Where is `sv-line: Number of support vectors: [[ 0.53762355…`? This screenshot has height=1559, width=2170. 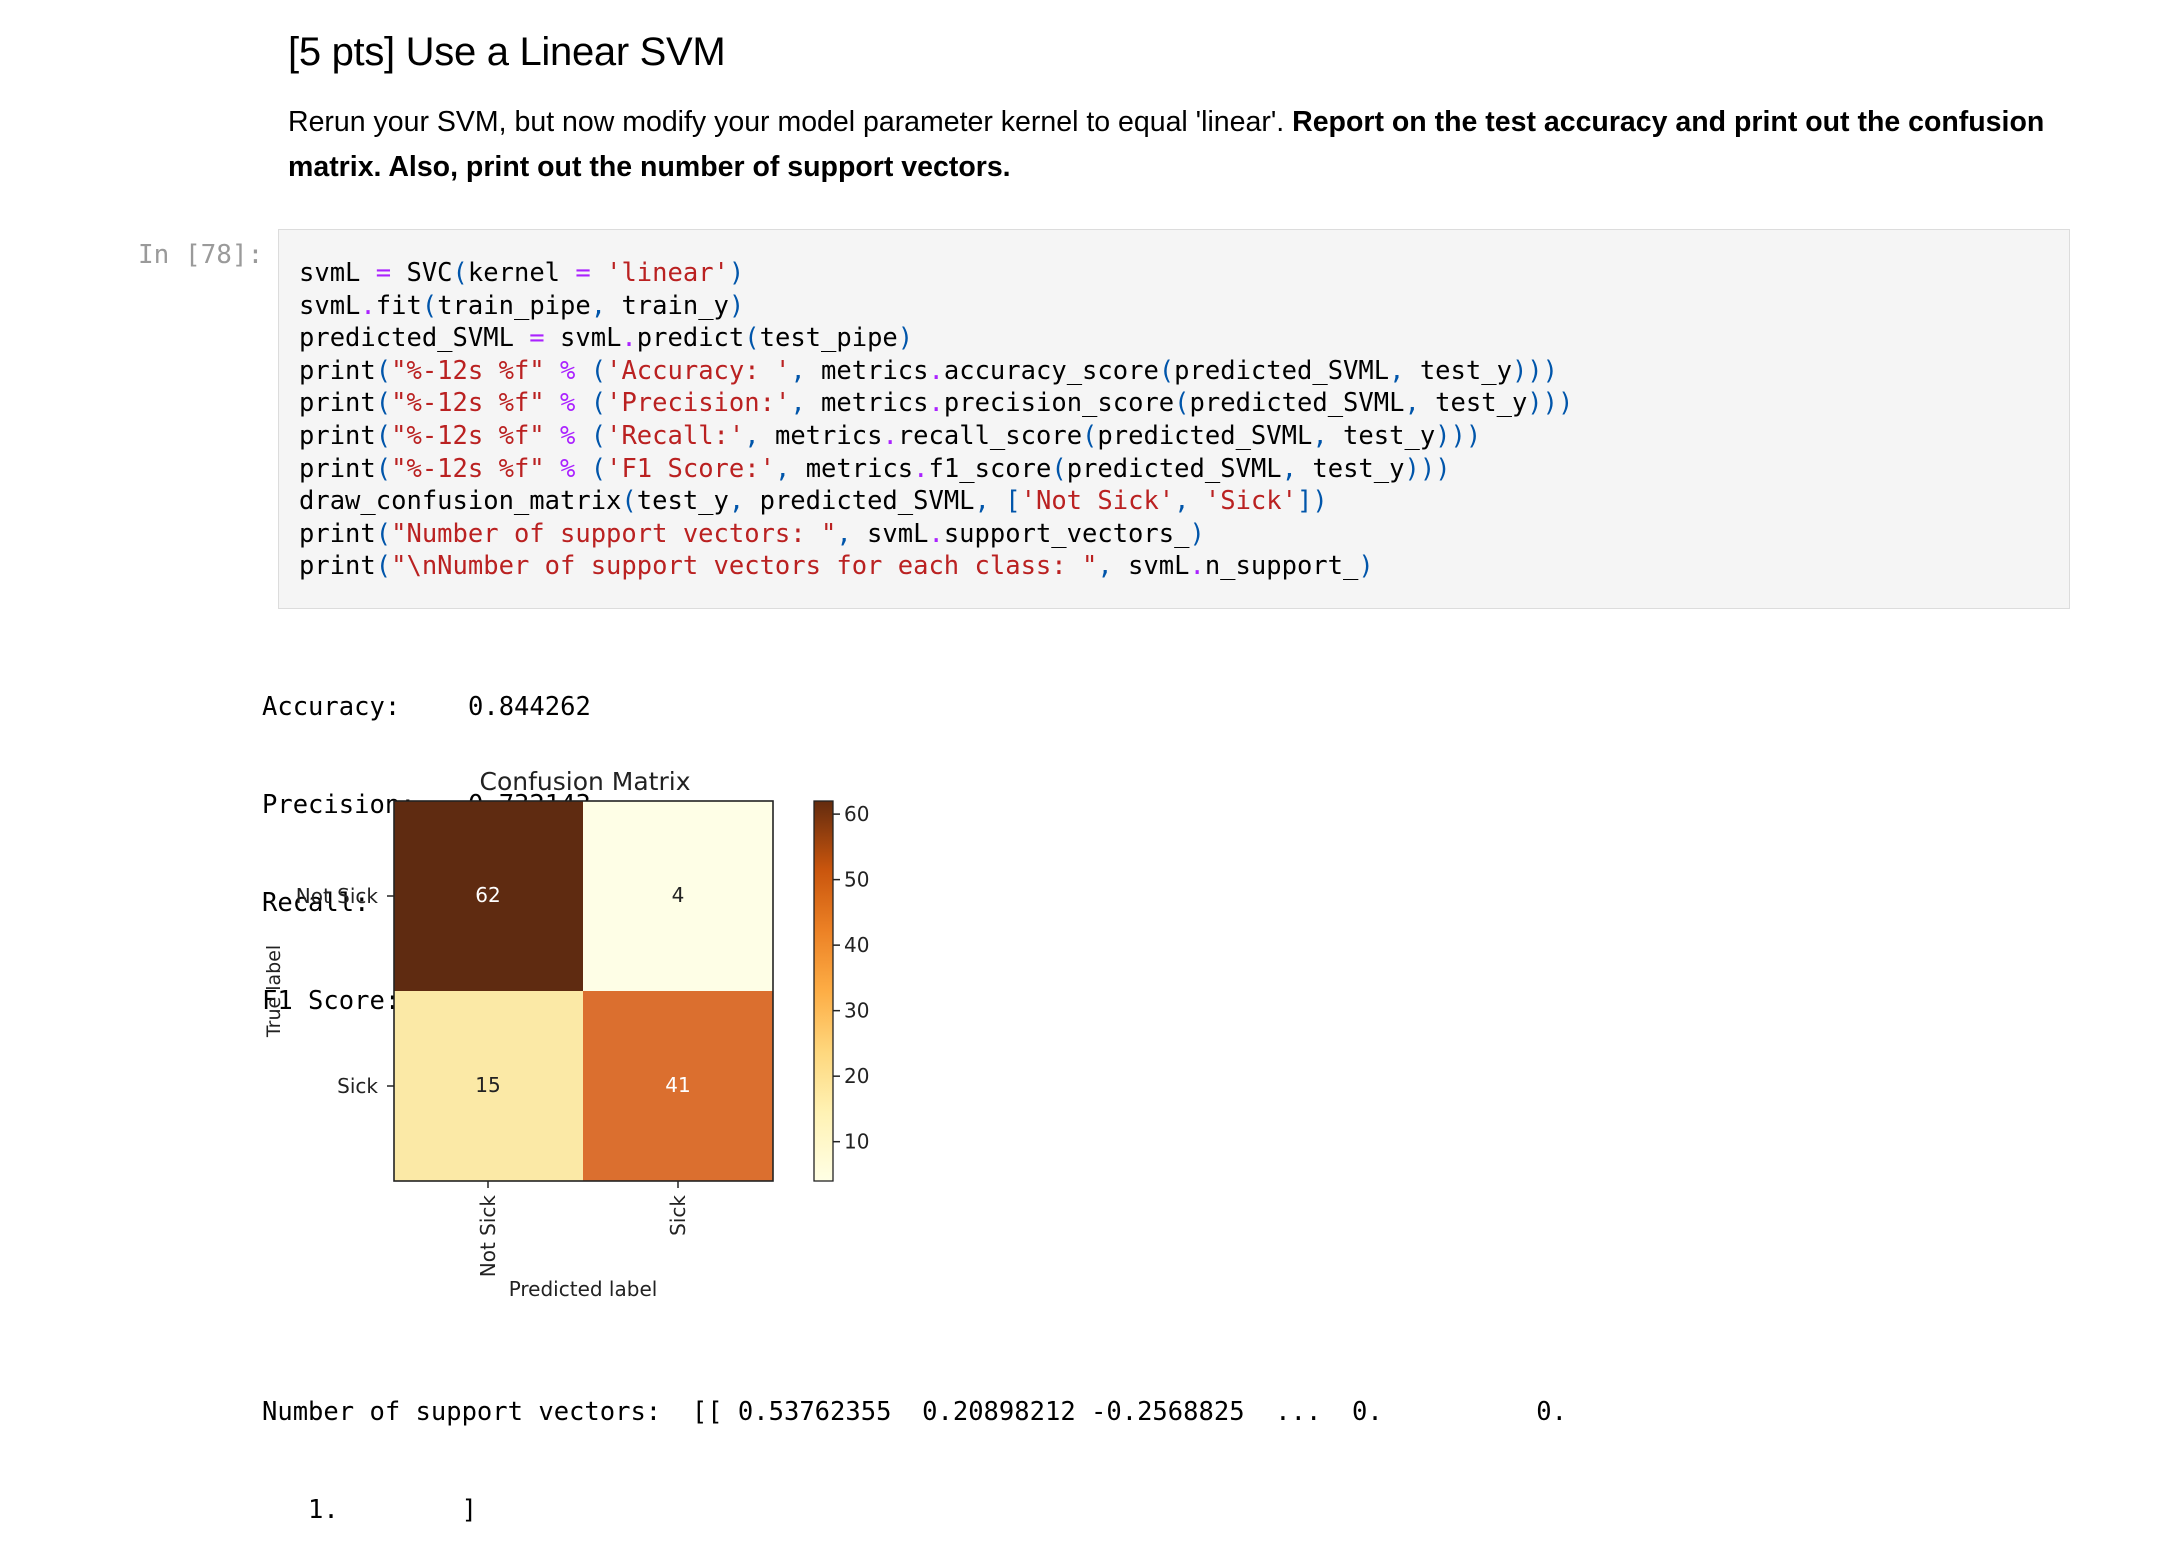 sv-line: Number of support vectors: [[ 0.53762355… is located at coordinates (914, 1412).